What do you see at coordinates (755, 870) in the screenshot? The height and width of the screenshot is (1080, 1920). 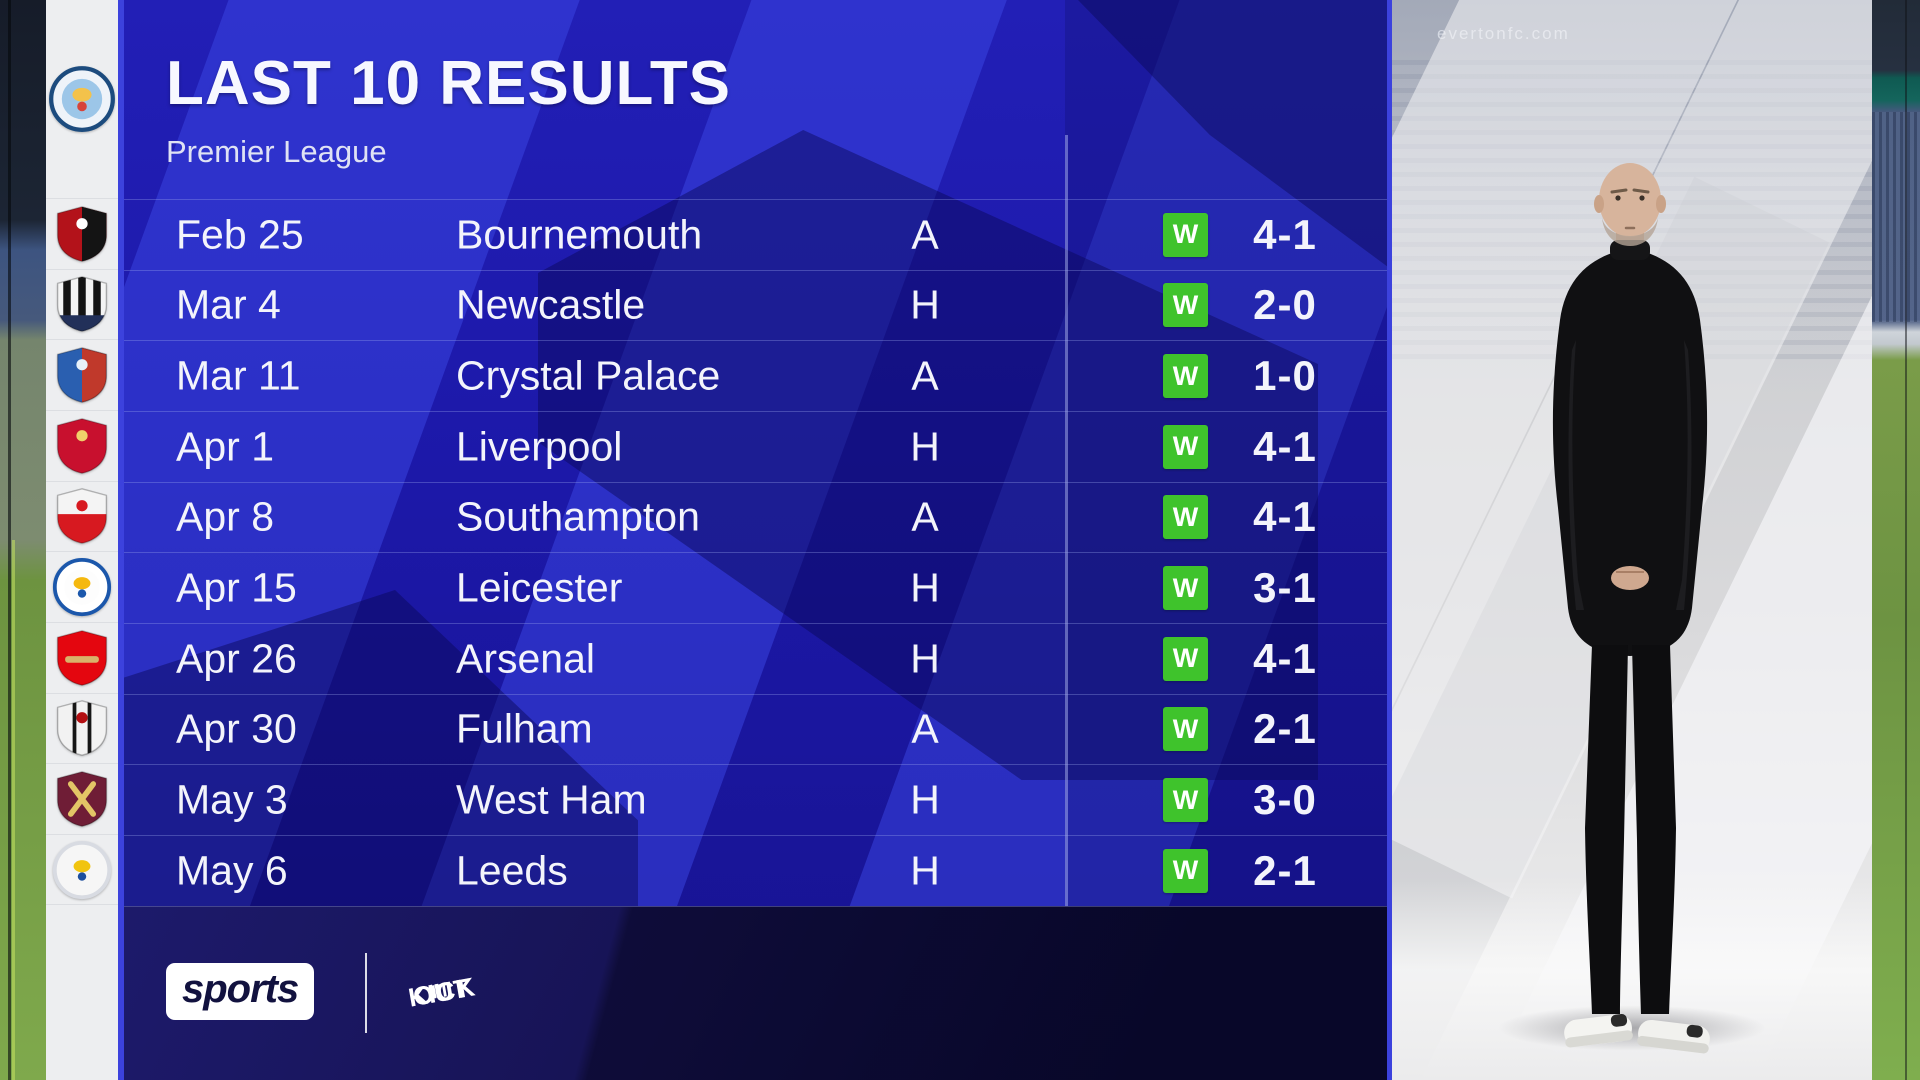 I see `result-row: May 6 Leeds H W 2-1` at bounding box center [755, 870].